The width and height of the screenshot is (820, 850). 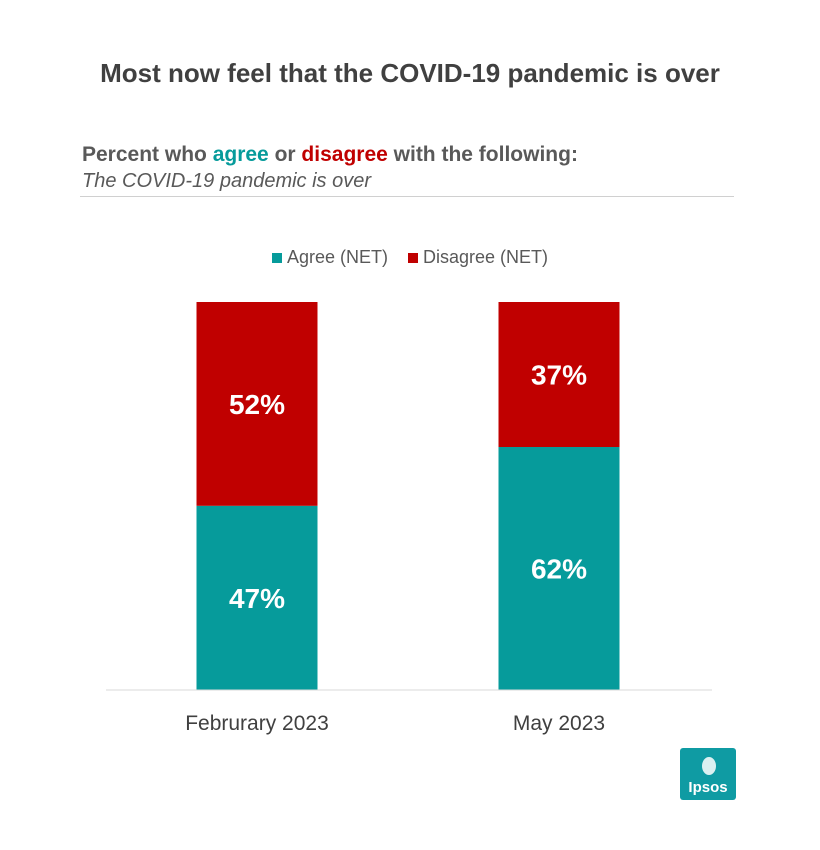 What do you see at coordinates (709, 766) in the screenshot?
I see `logo-figure-icon` at bounding box center [709, 766].